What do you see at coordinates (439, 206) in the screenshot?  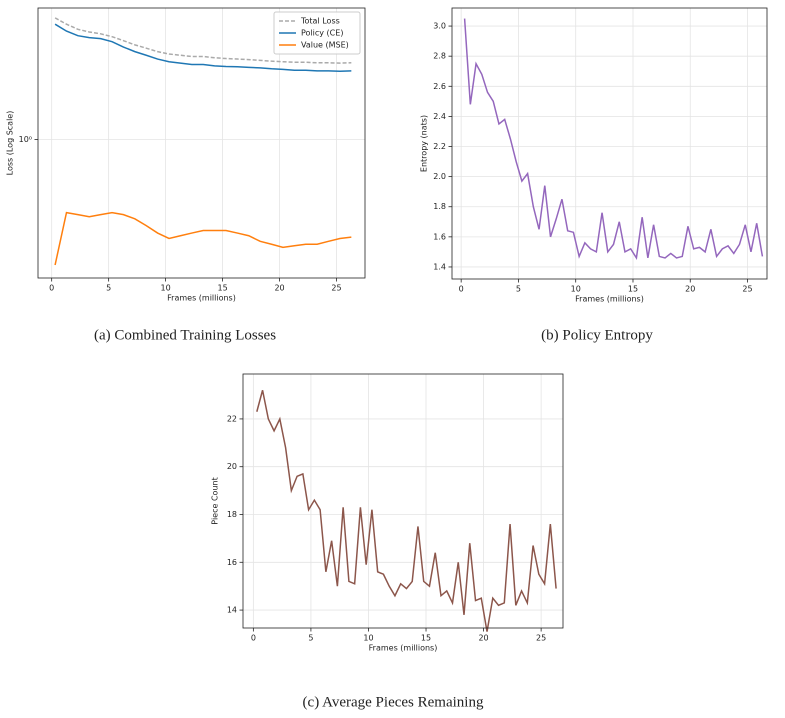 I see `y-tick-label: 1.8` at bounding box center [439, 206].